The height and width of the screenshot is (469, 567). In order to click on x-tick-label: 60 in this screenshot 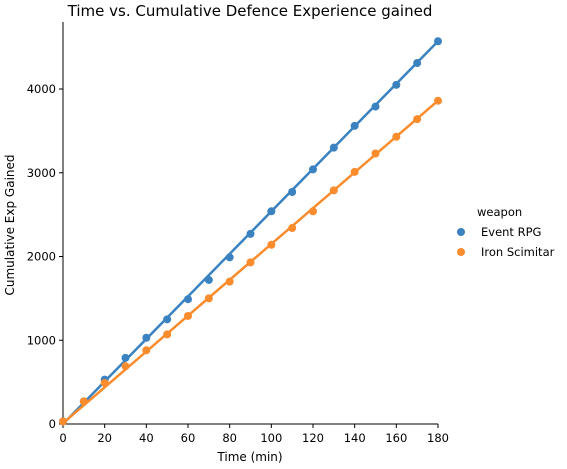, I will do `click(188, 438)`.